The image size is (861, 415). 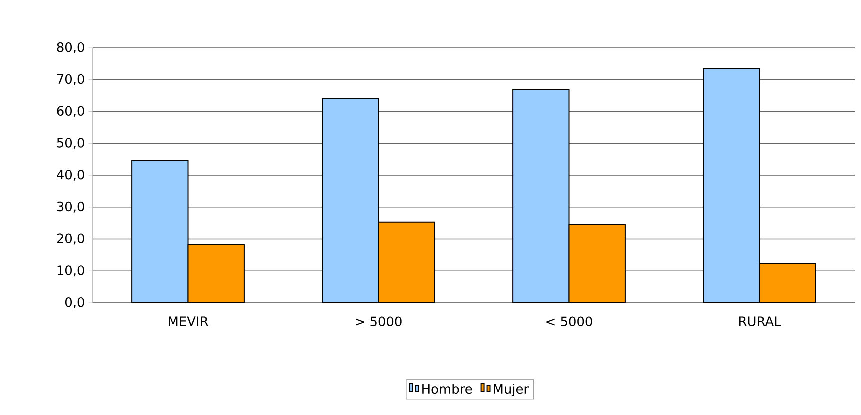 What do you see at coordinates (761, 321) in the screenshot?
I see `x-tick-label: RURAL` at bounding box center [761, 321].